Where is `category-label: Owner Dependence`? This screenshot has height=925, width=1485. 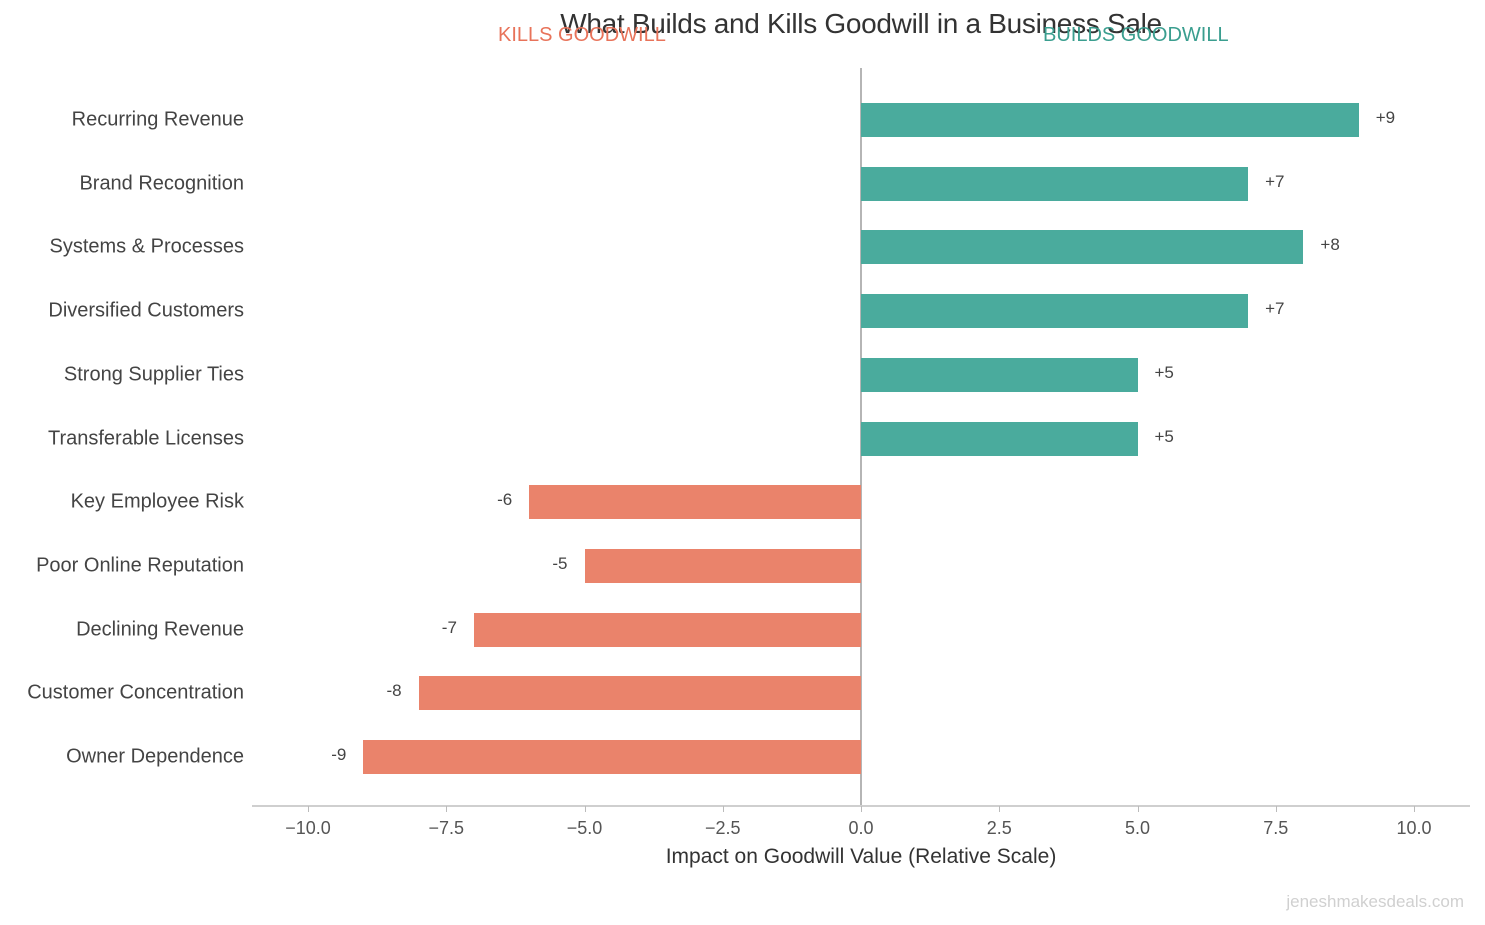
category-label: Owner Dependence is located at coordinates (155, 756).